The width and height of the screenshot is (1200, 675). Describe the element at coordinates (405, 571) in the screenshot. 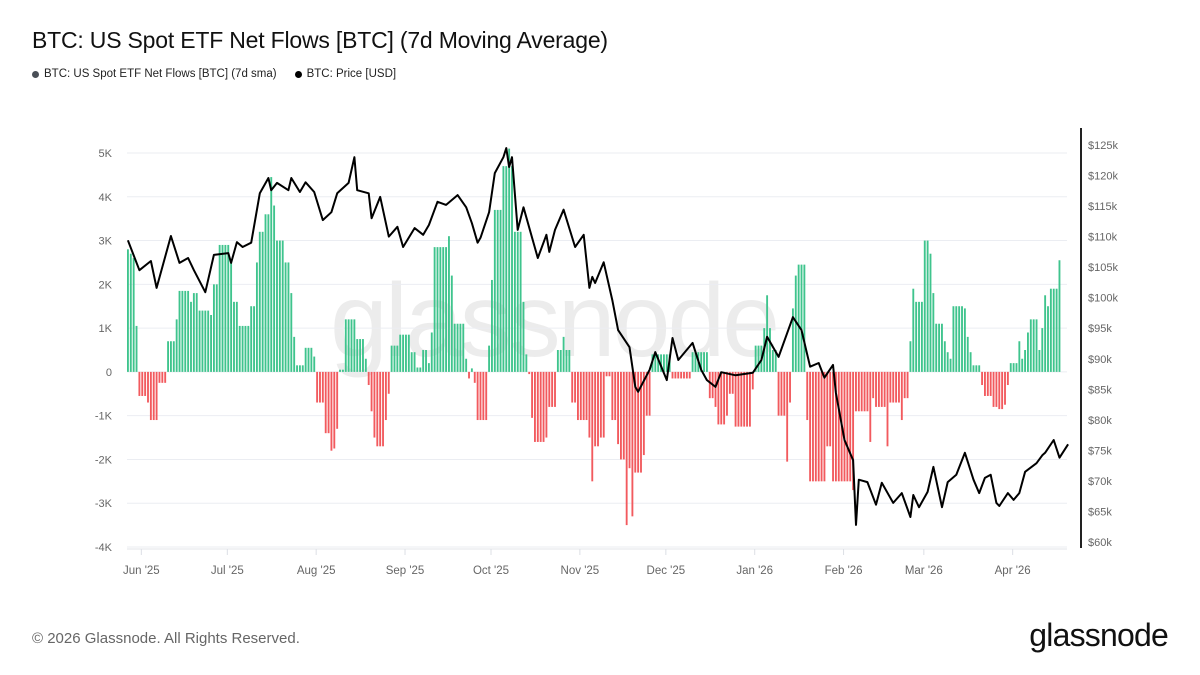

I see `x-tick-label: Sep '25` at that location.